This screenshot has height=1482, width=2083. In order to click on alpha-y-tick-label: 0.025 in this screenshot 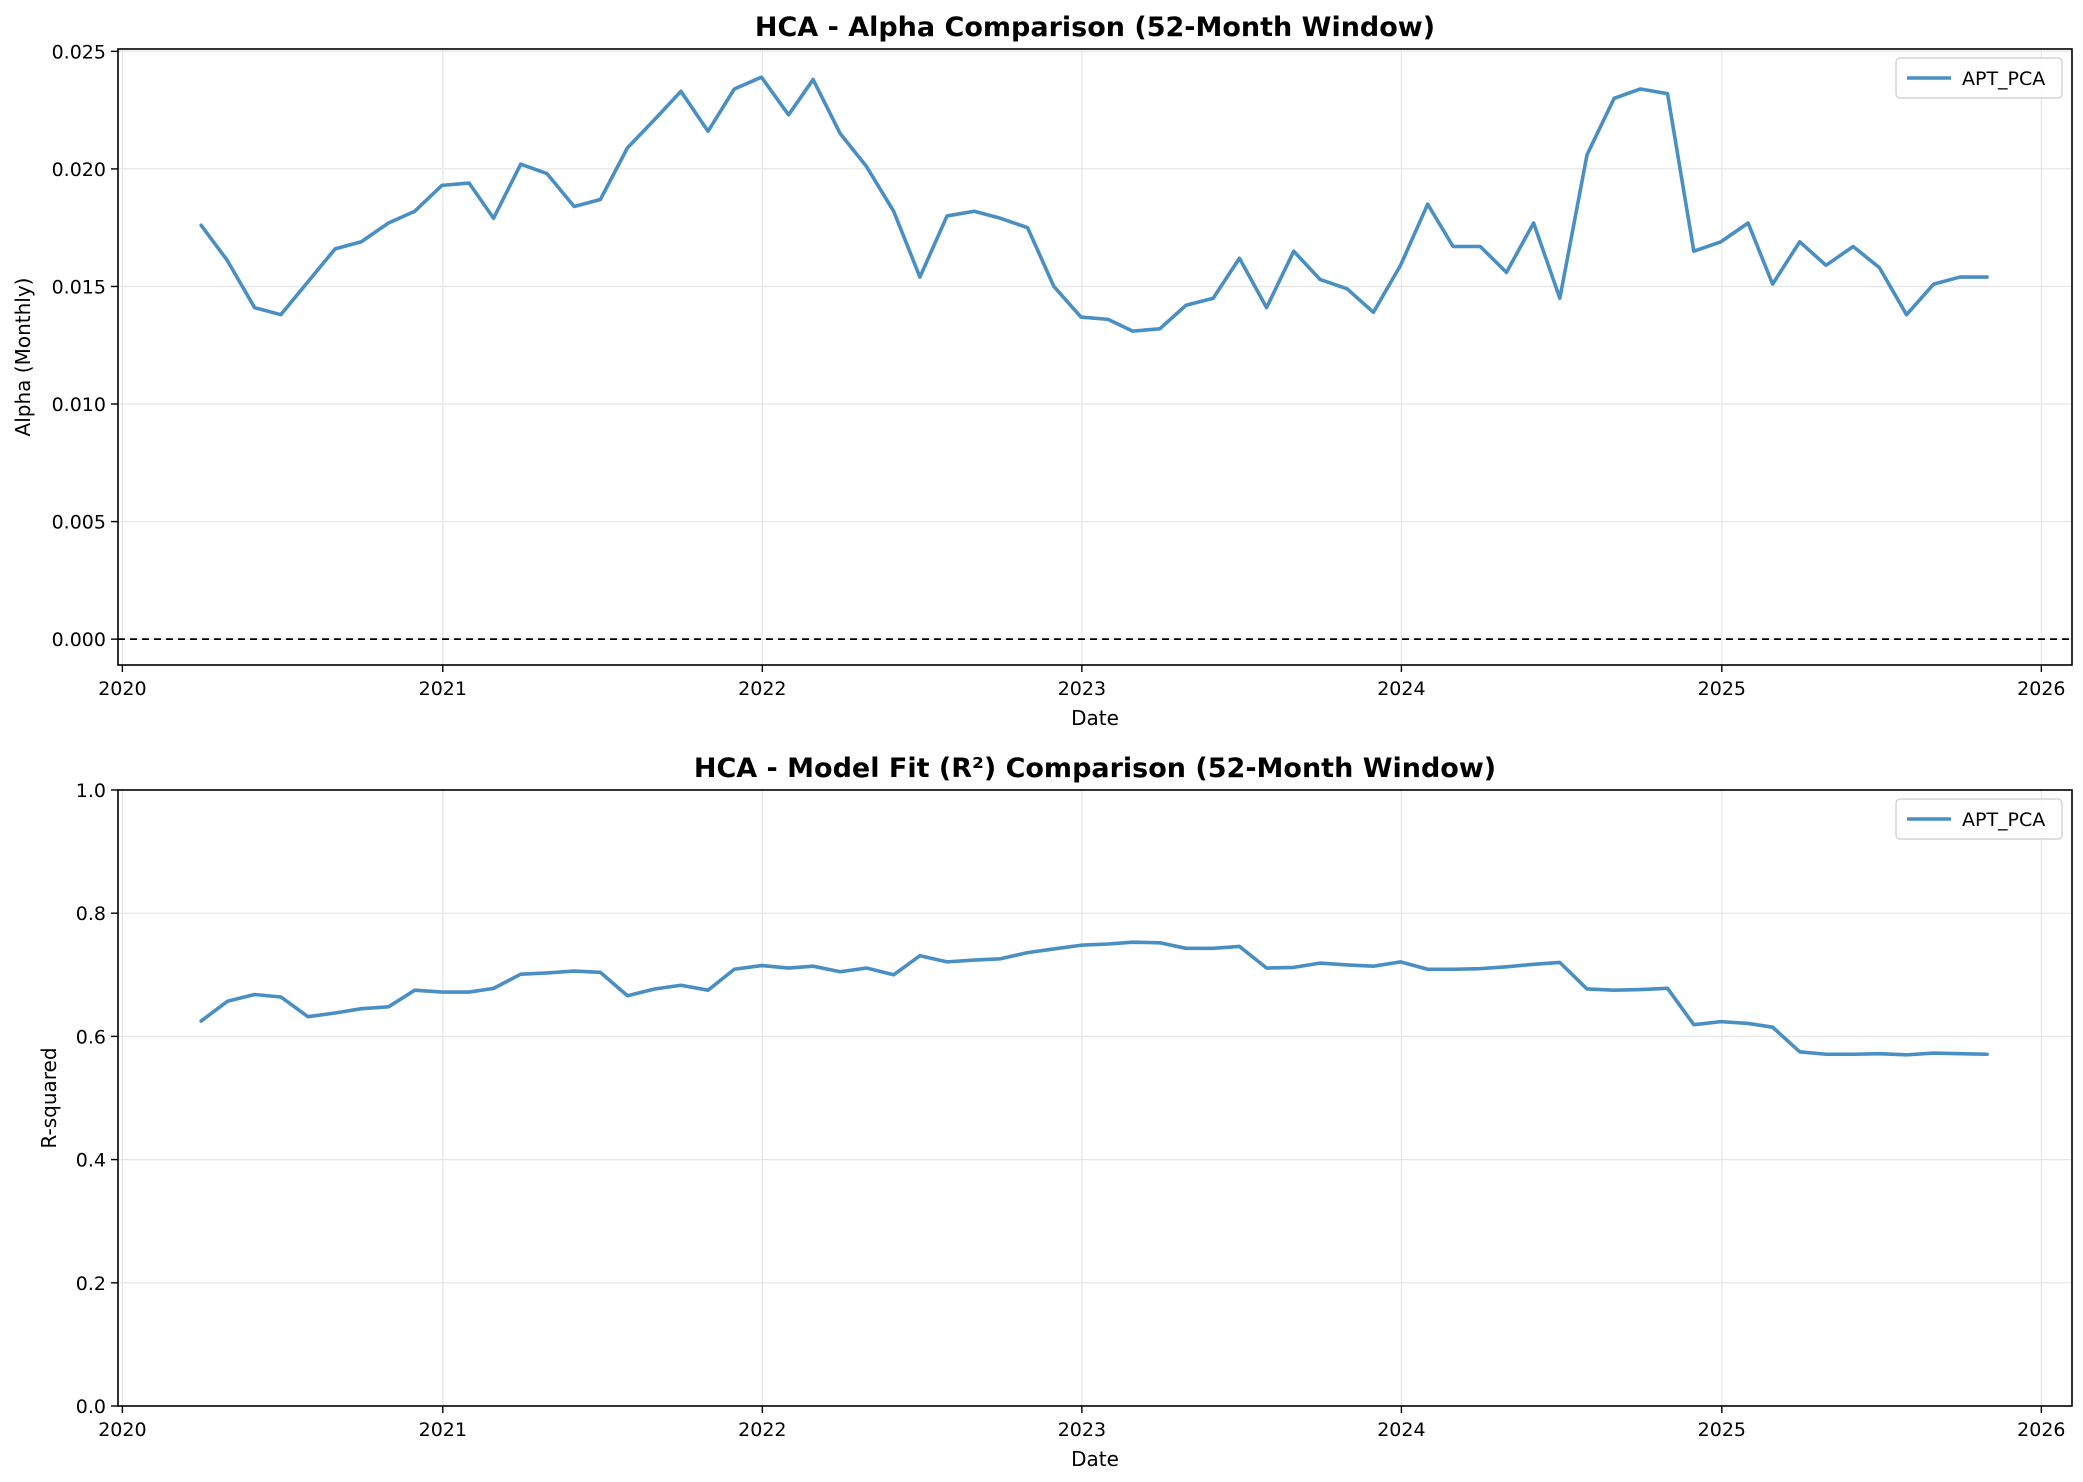, I will do `click(79, 52)`.